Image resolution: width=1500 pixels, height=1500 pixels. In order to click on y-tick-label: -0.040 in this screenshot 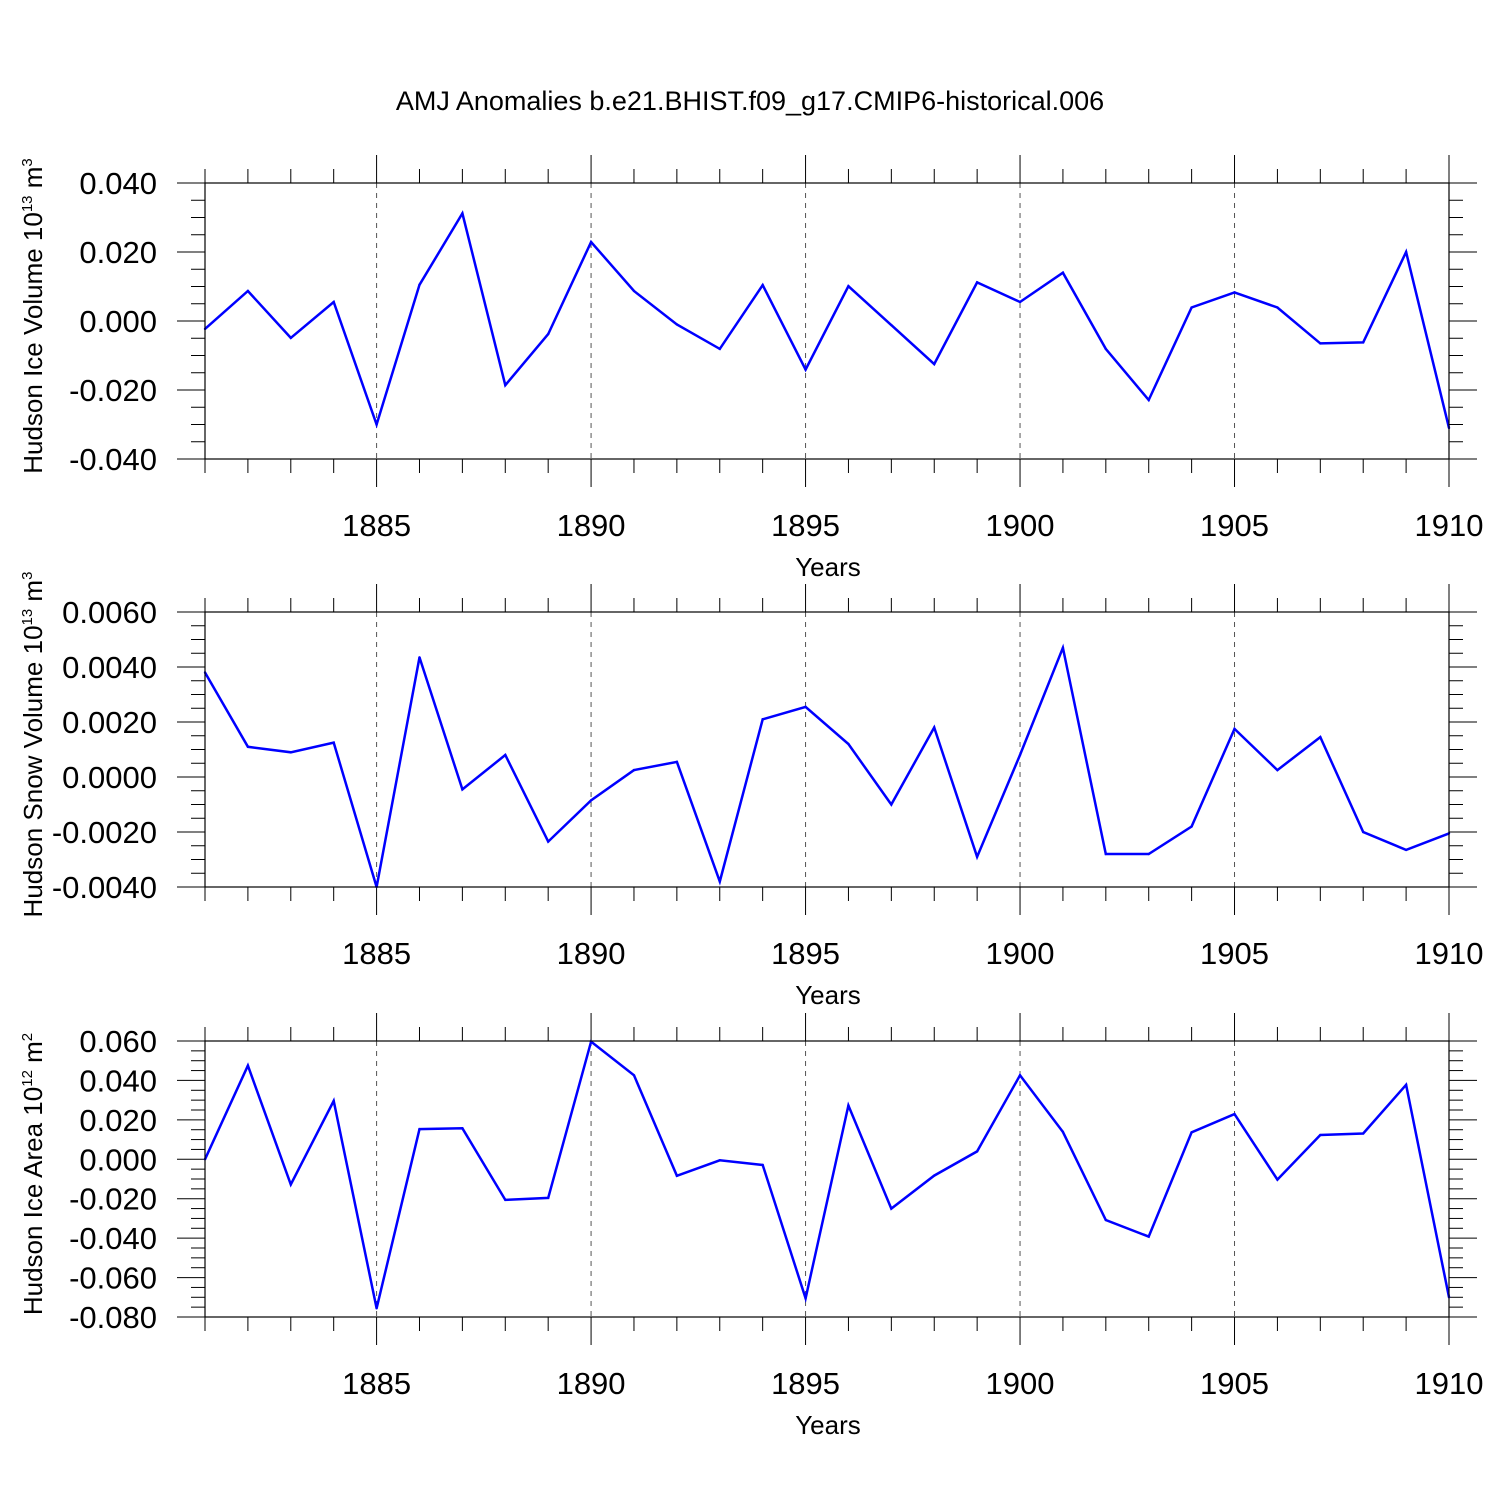, I will do `click(113, 1238)`.